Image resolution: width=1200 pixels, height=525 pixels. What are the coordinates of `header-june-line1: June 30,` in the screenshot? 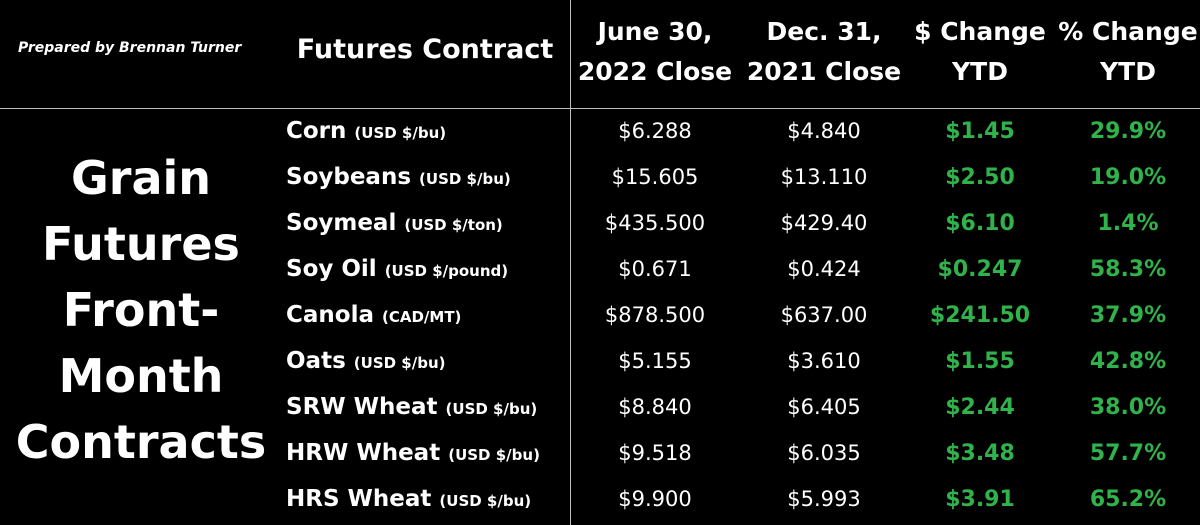 It's located at (655, 31).